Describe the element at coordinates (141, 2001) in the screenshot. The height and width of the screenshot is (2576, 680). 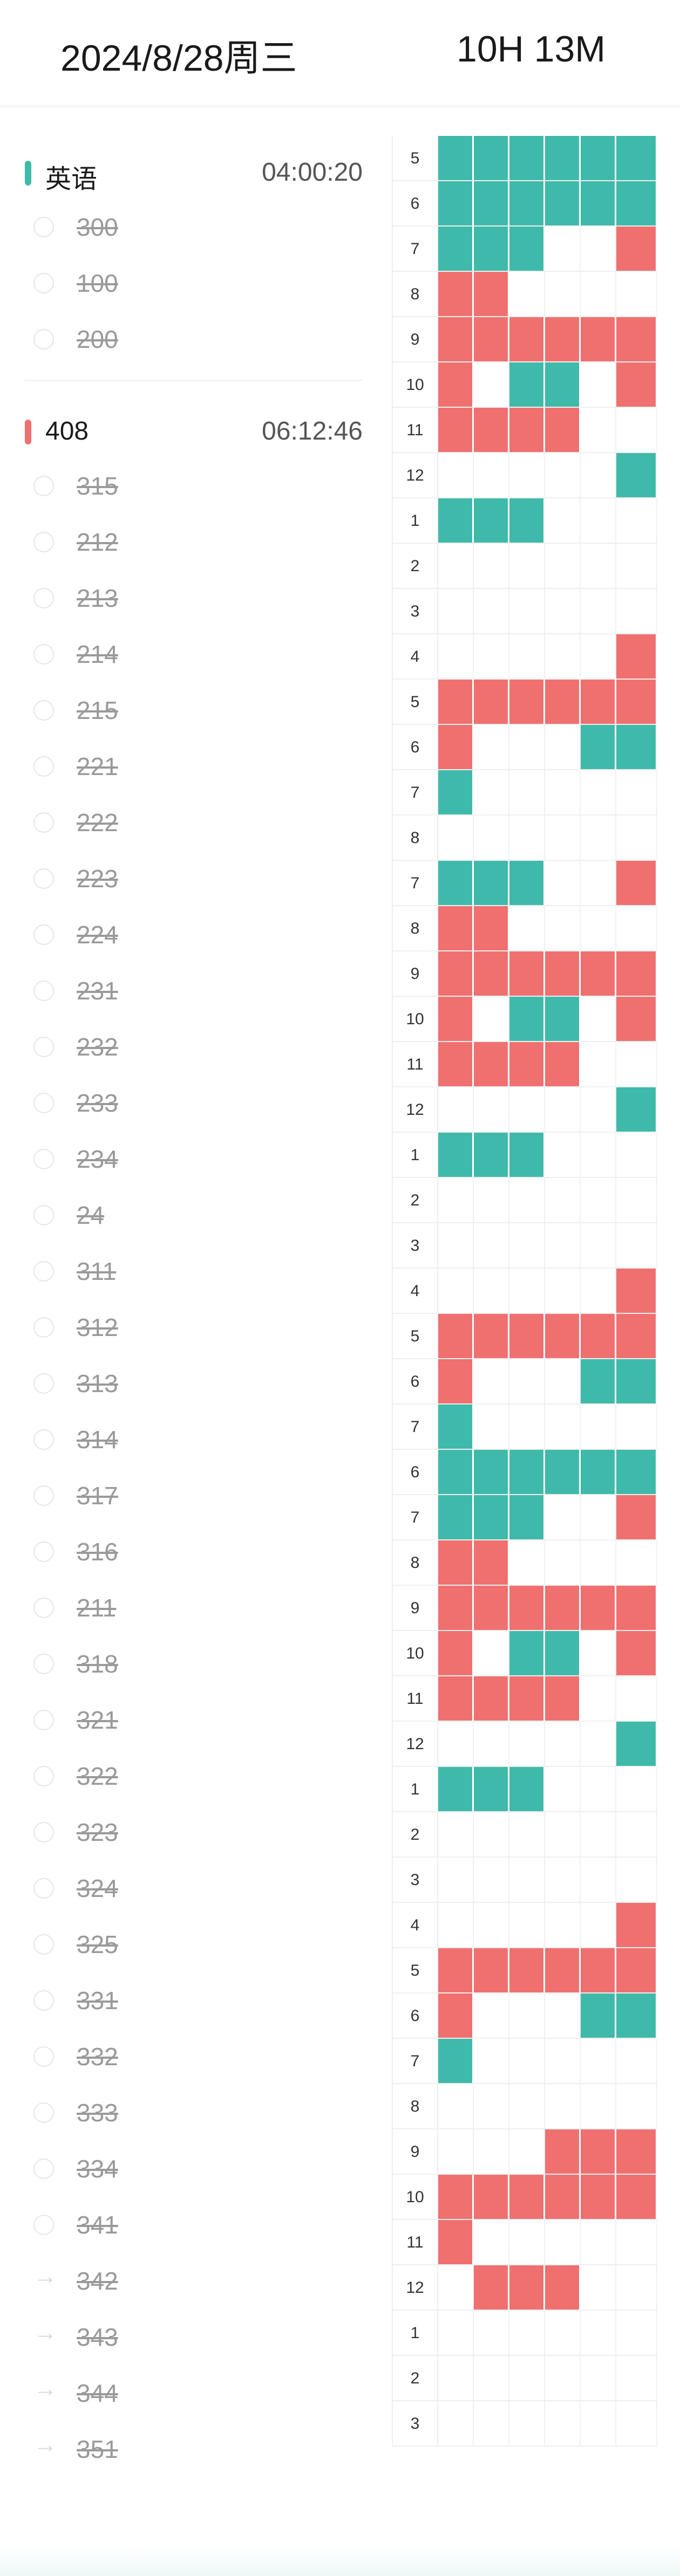
I see `task-item: 331` at that location.